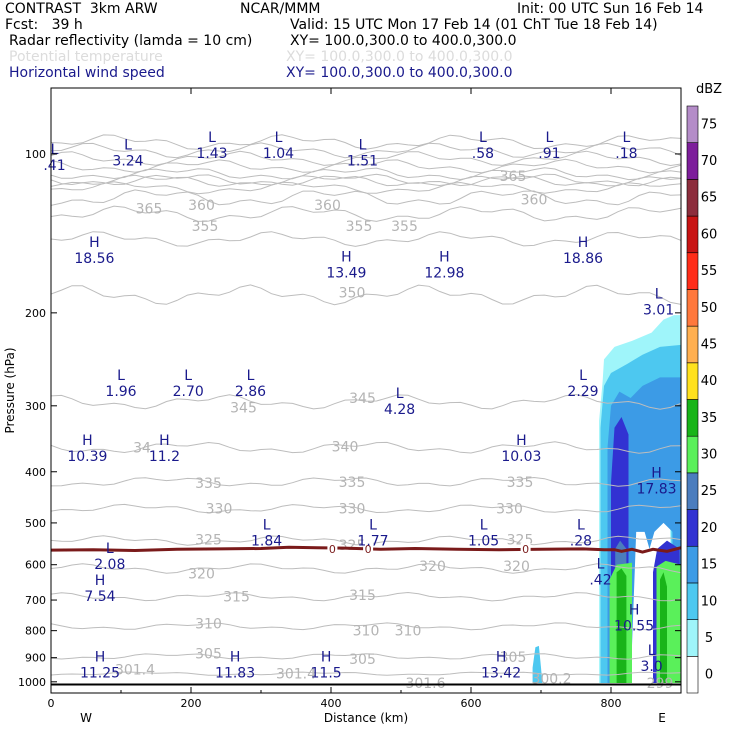 The height and width of the screenshot is (740, 740). Describe the element at coordinates (709, 381) in the screenshot. I see `colorbar-label: 40` at that location.